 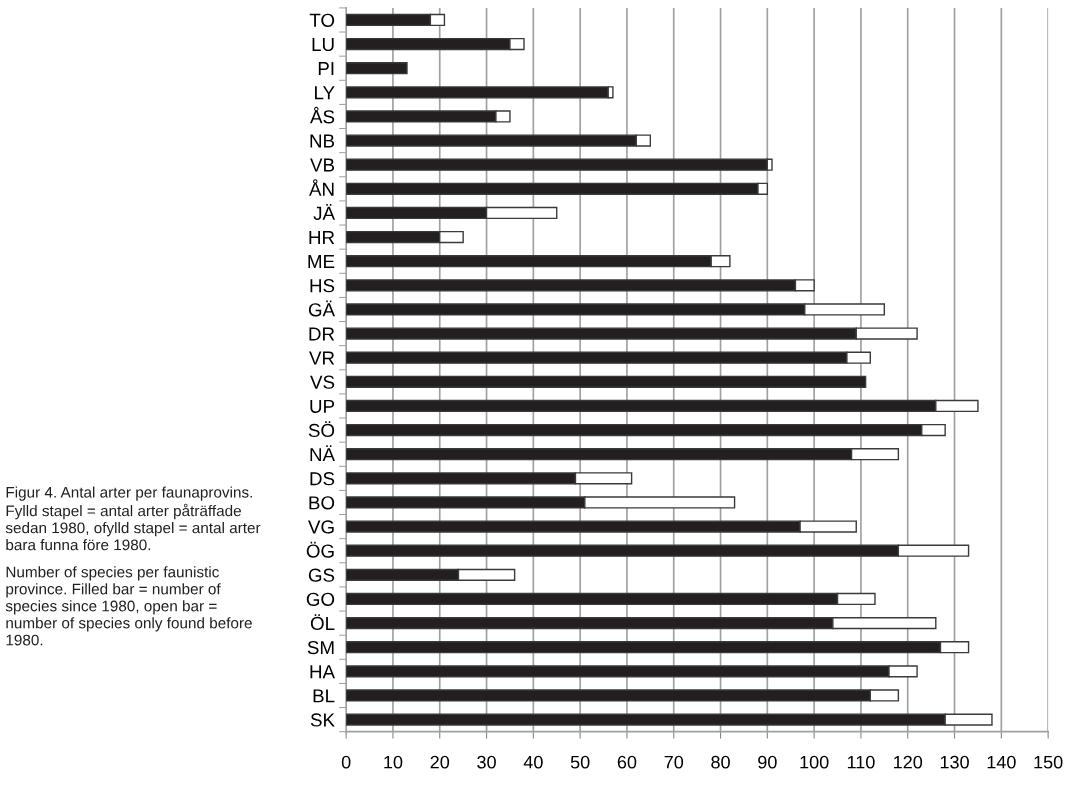 What do you see at coordinates (814, 762) in the screenshot?
I see `x-tick-label: 100` at bounding box center [814, 762].